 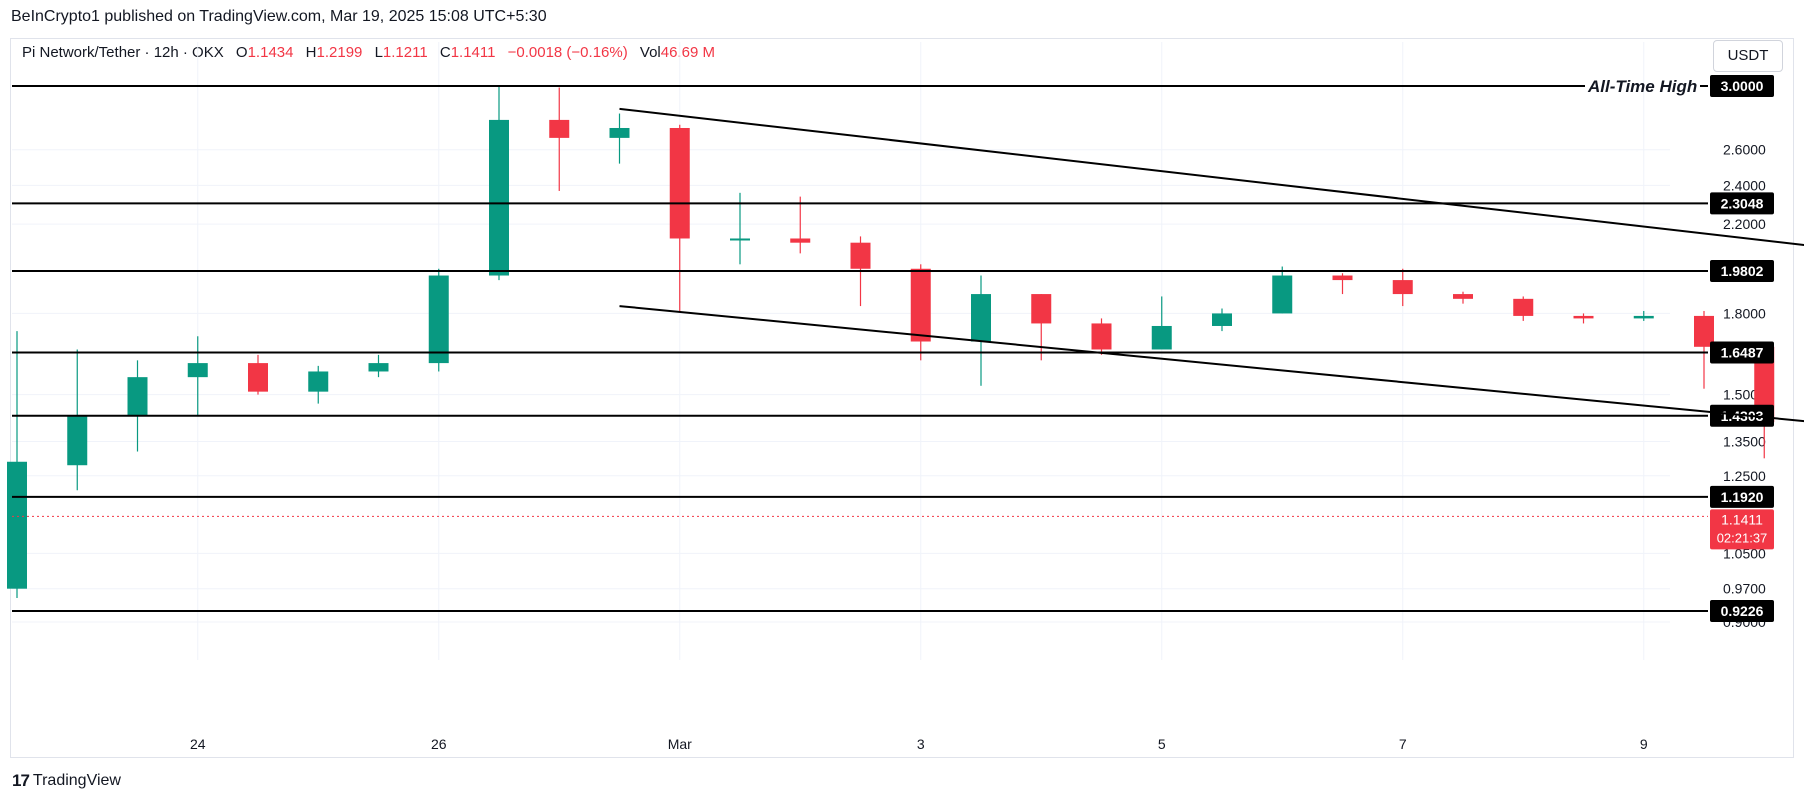 I want to click on all-time-high-label: All-Time High, so click(x=1642, y=86).